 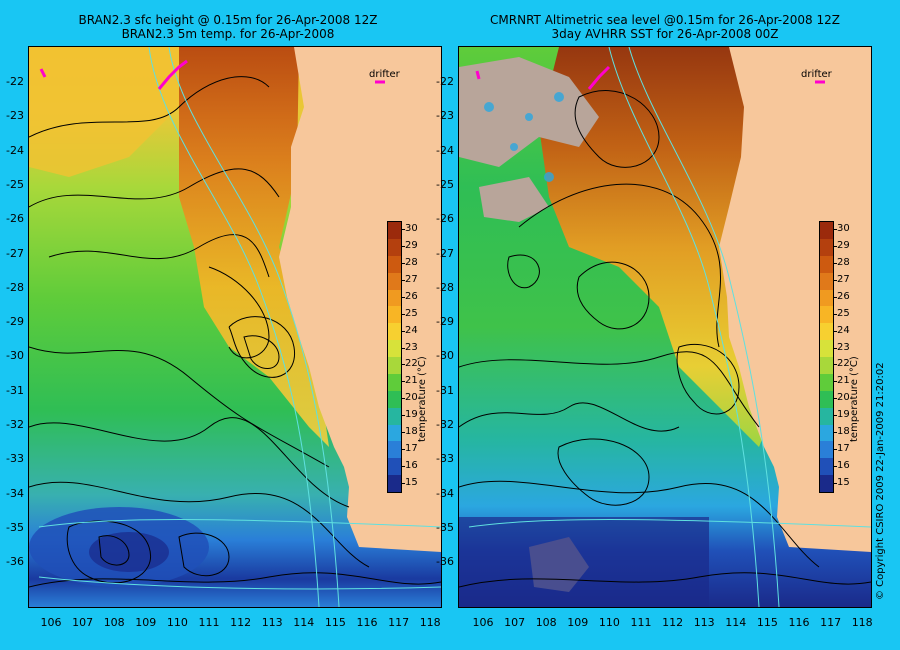 What do you see at coordinates (673, 622) in the screenshot?
I see `longitude-label: 112` at bounding box center [673, 622].